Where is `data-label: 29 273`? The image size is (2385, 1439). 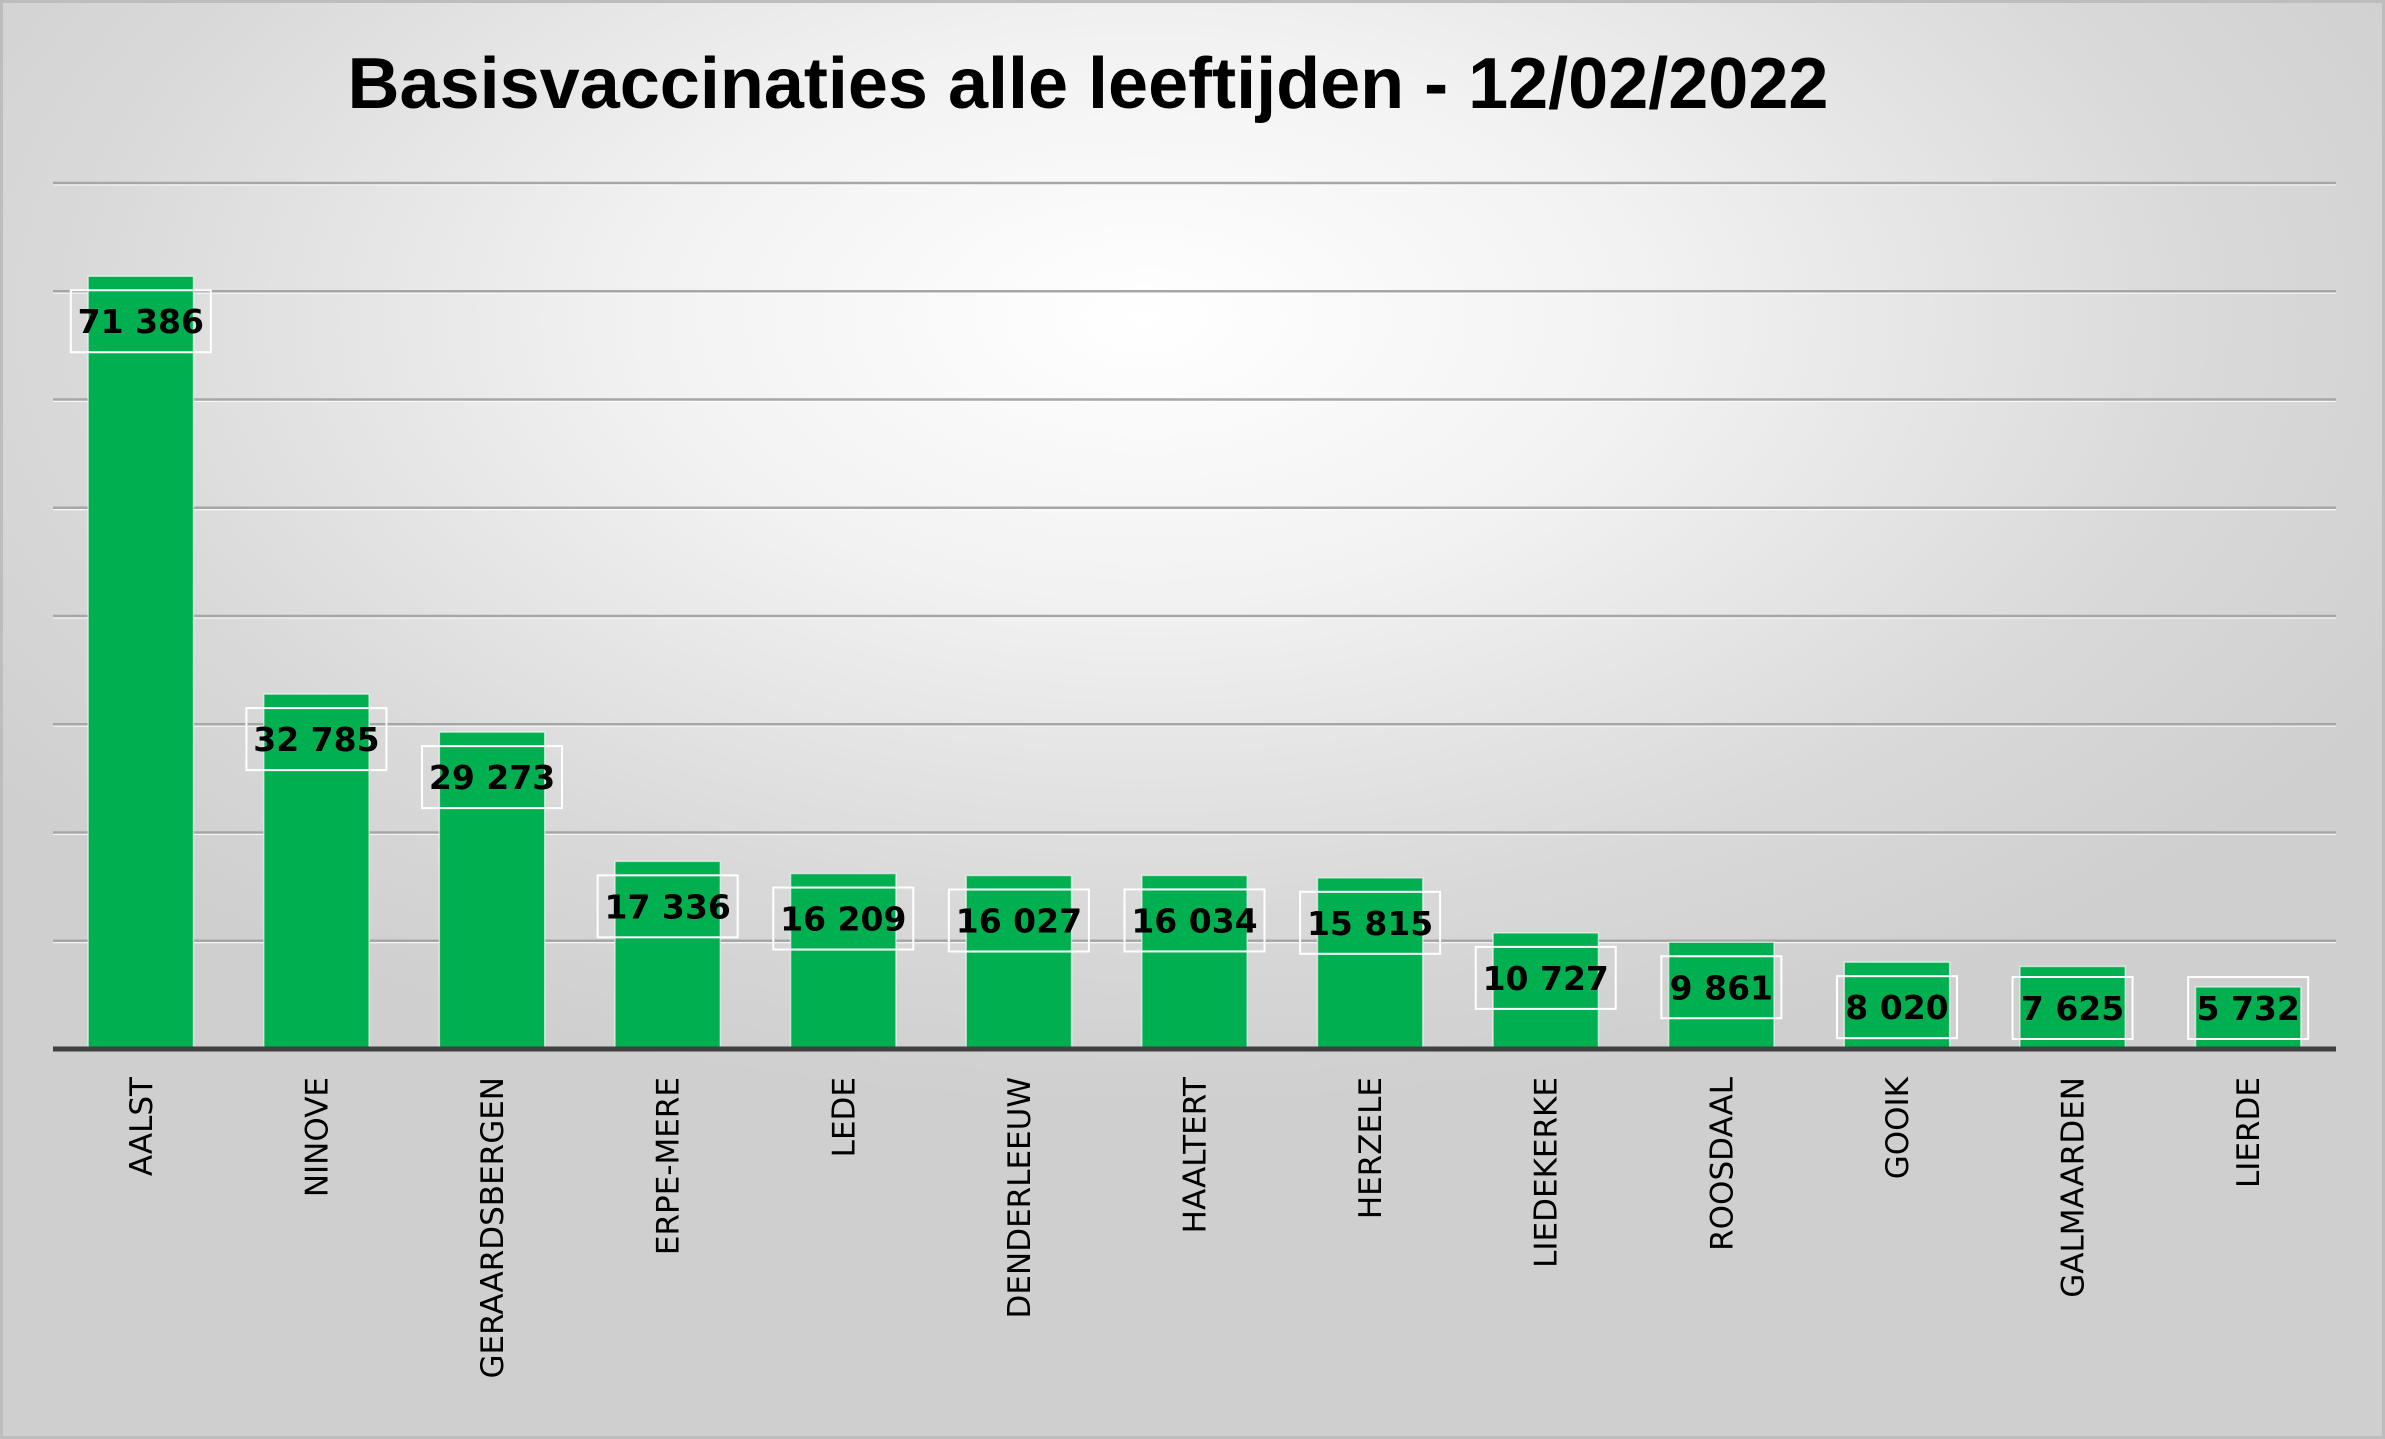
data-label: 29 273 is located at coordinates (492, 777).